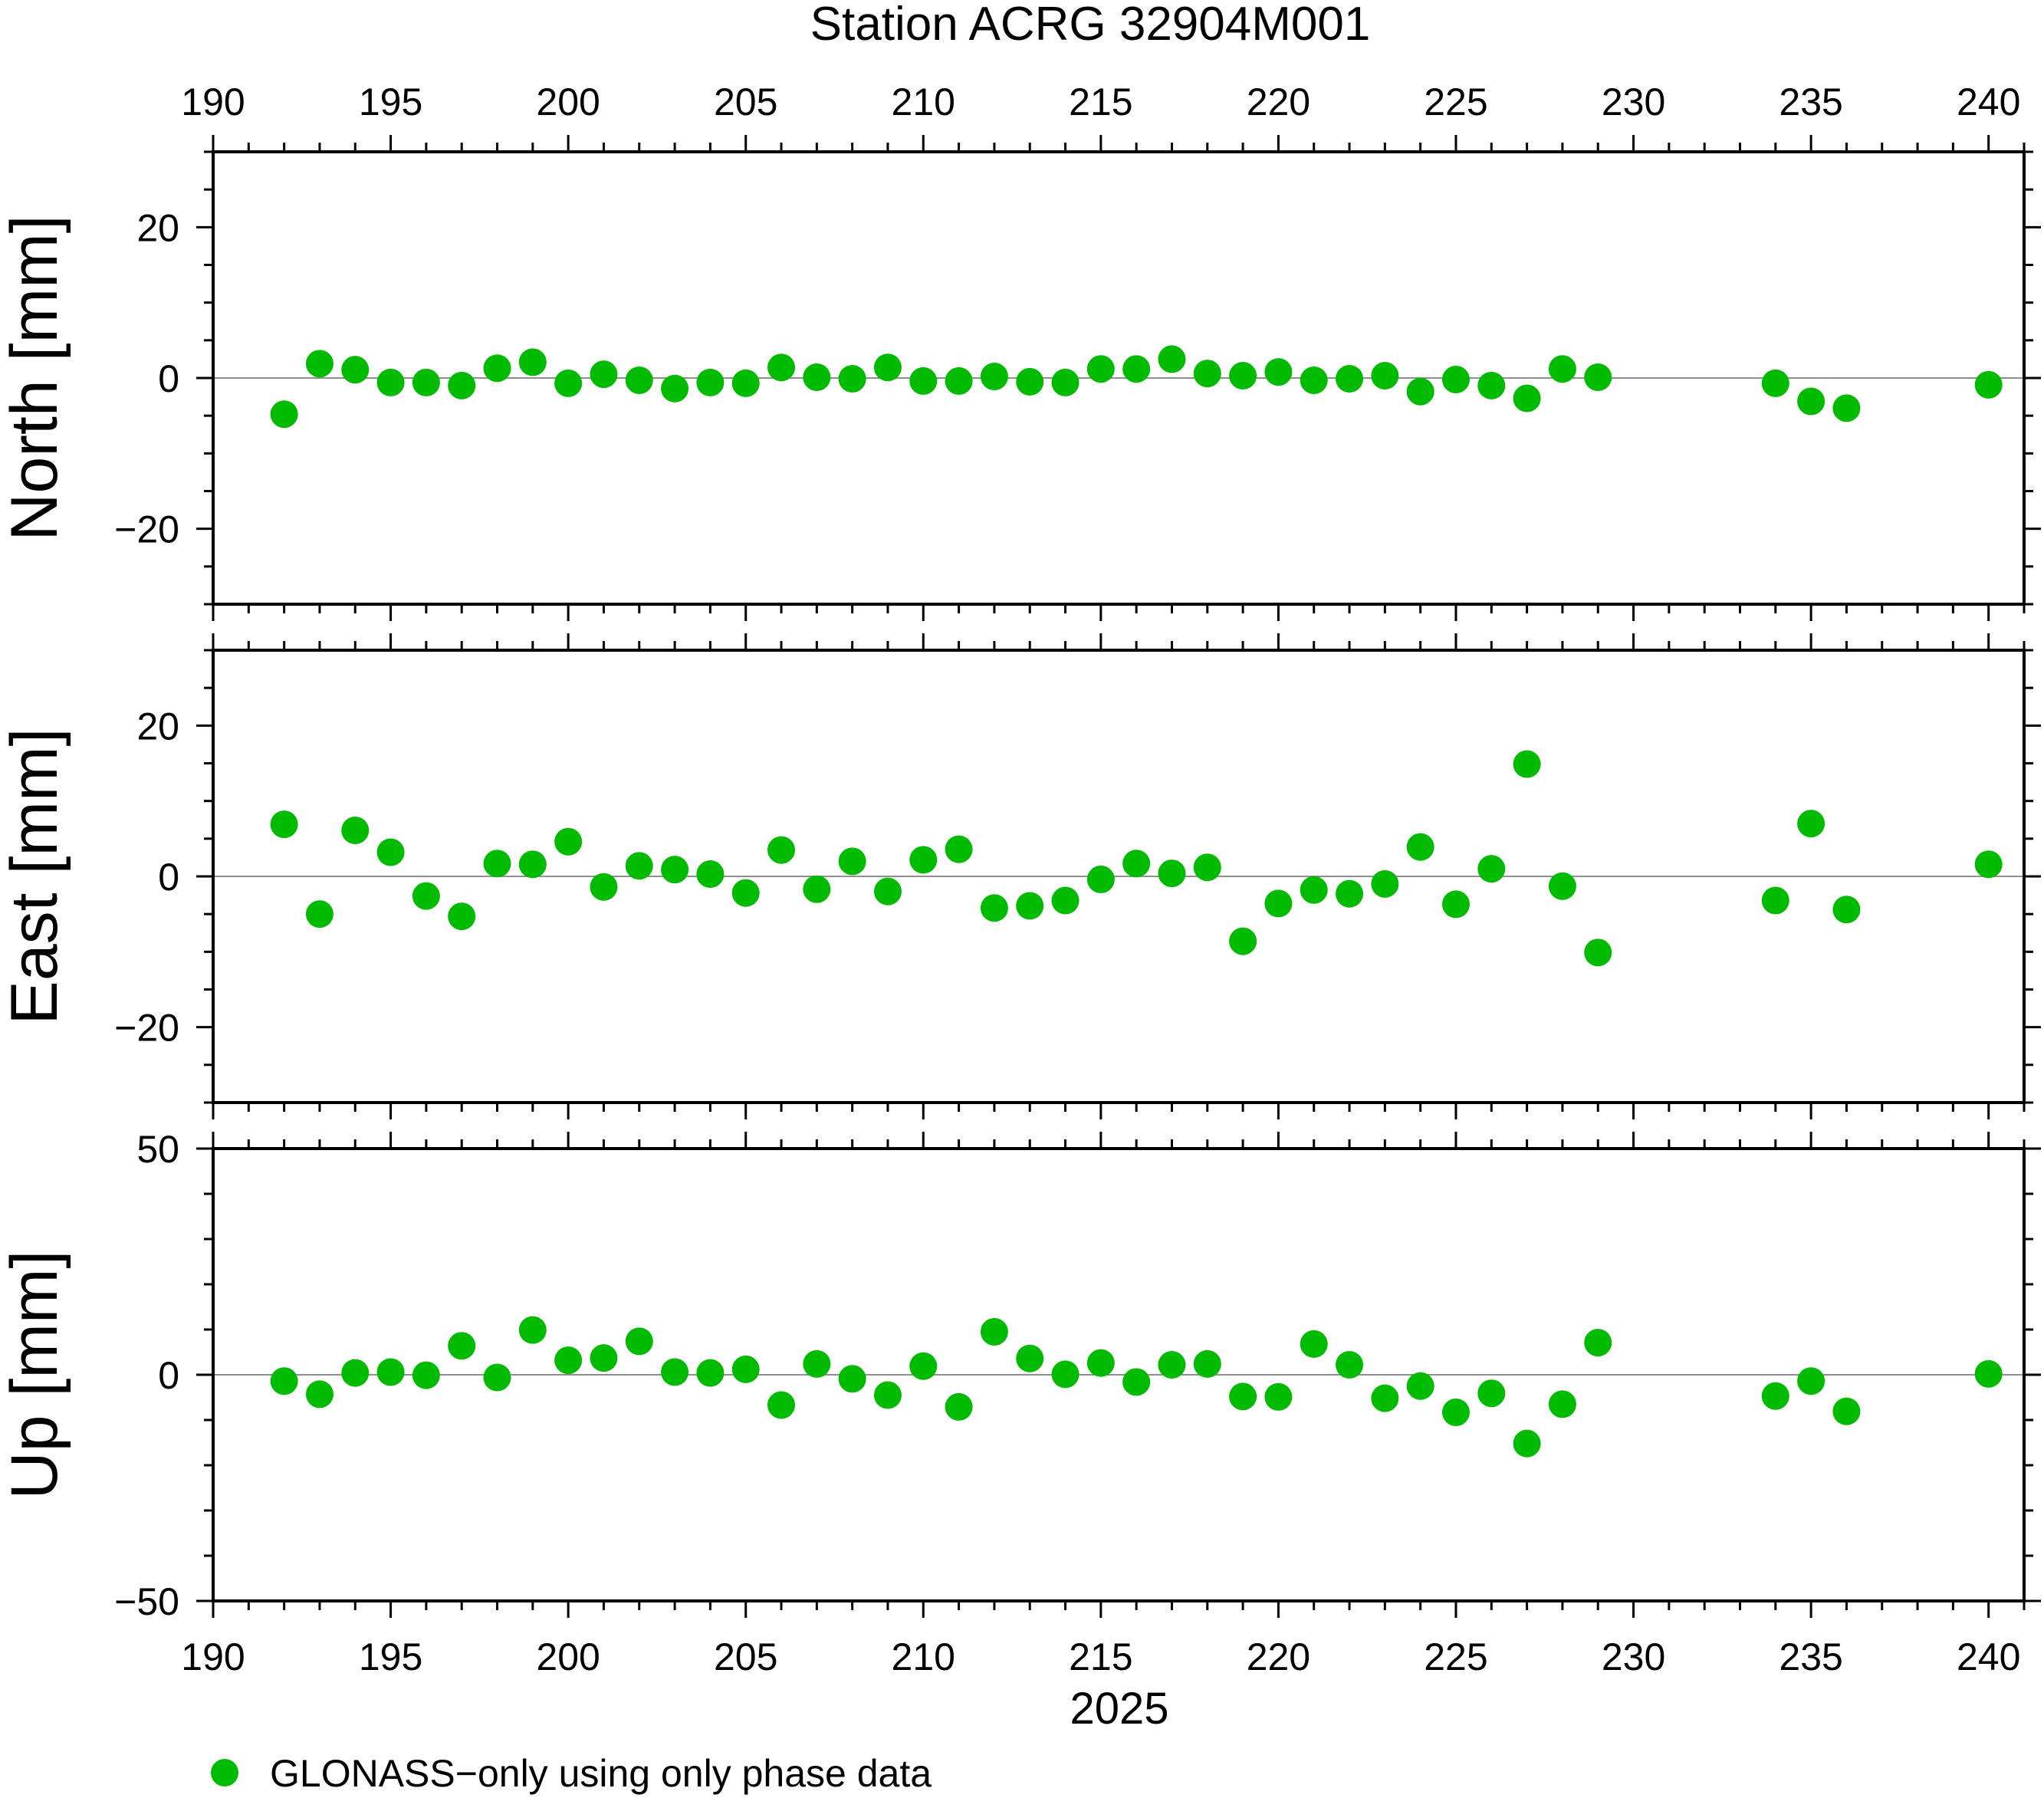 This screenshot has width=2044, height=1798. Describe the element at coordinates (146, 530) in the screenshot. I see `north-y-tick-label: −20` at that location.